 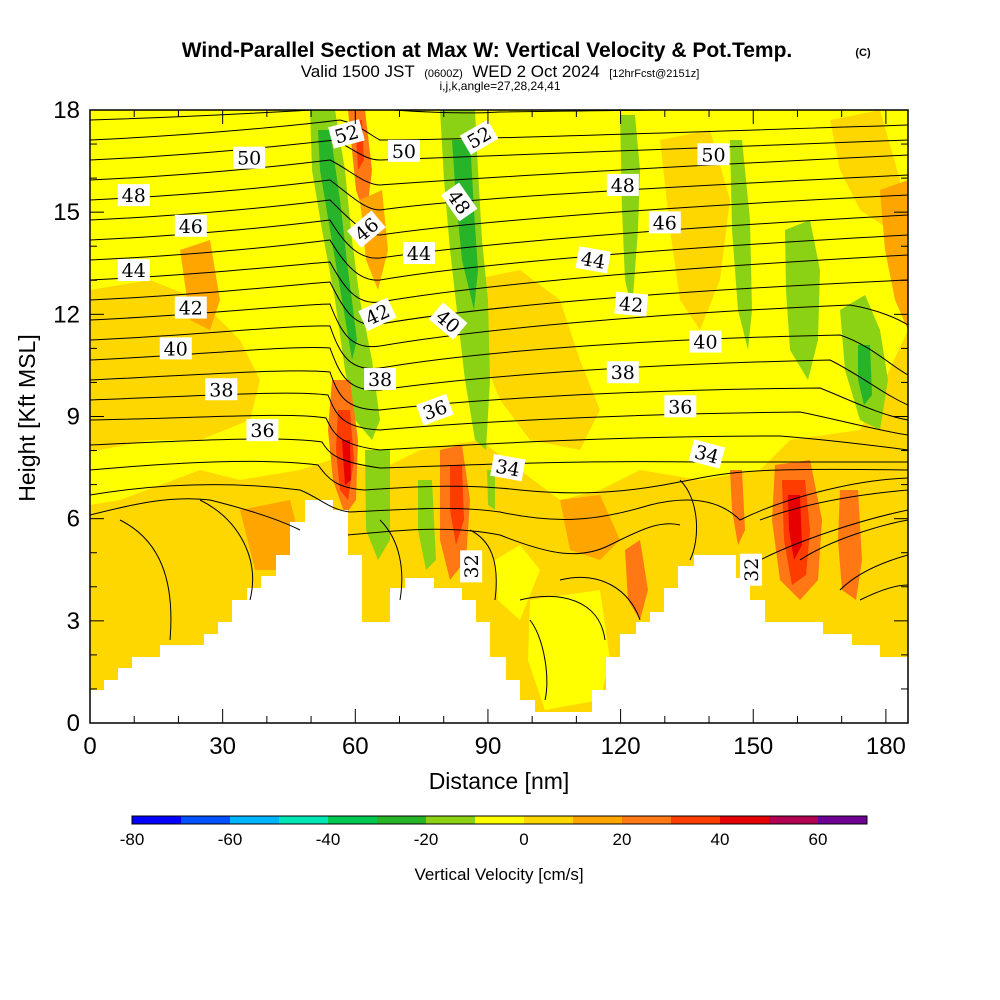 What do you see at coordinates (443, 74) in the screenshot?
I see `valid-zulu: (0600Z)` at bounding box center [443, 74].